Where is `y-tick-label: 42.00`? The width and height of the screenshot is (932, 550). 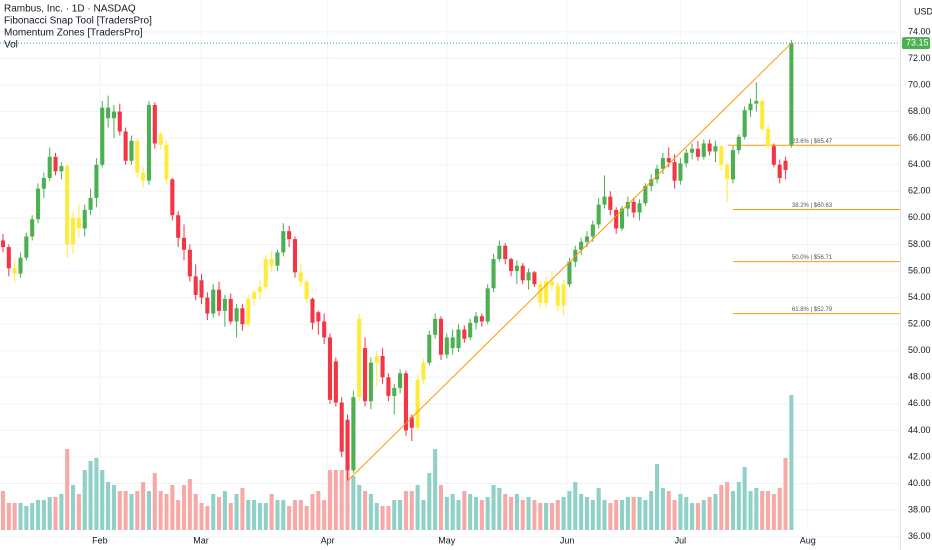
y-tick-label: 42.00 is located at coordinates (919, 456).